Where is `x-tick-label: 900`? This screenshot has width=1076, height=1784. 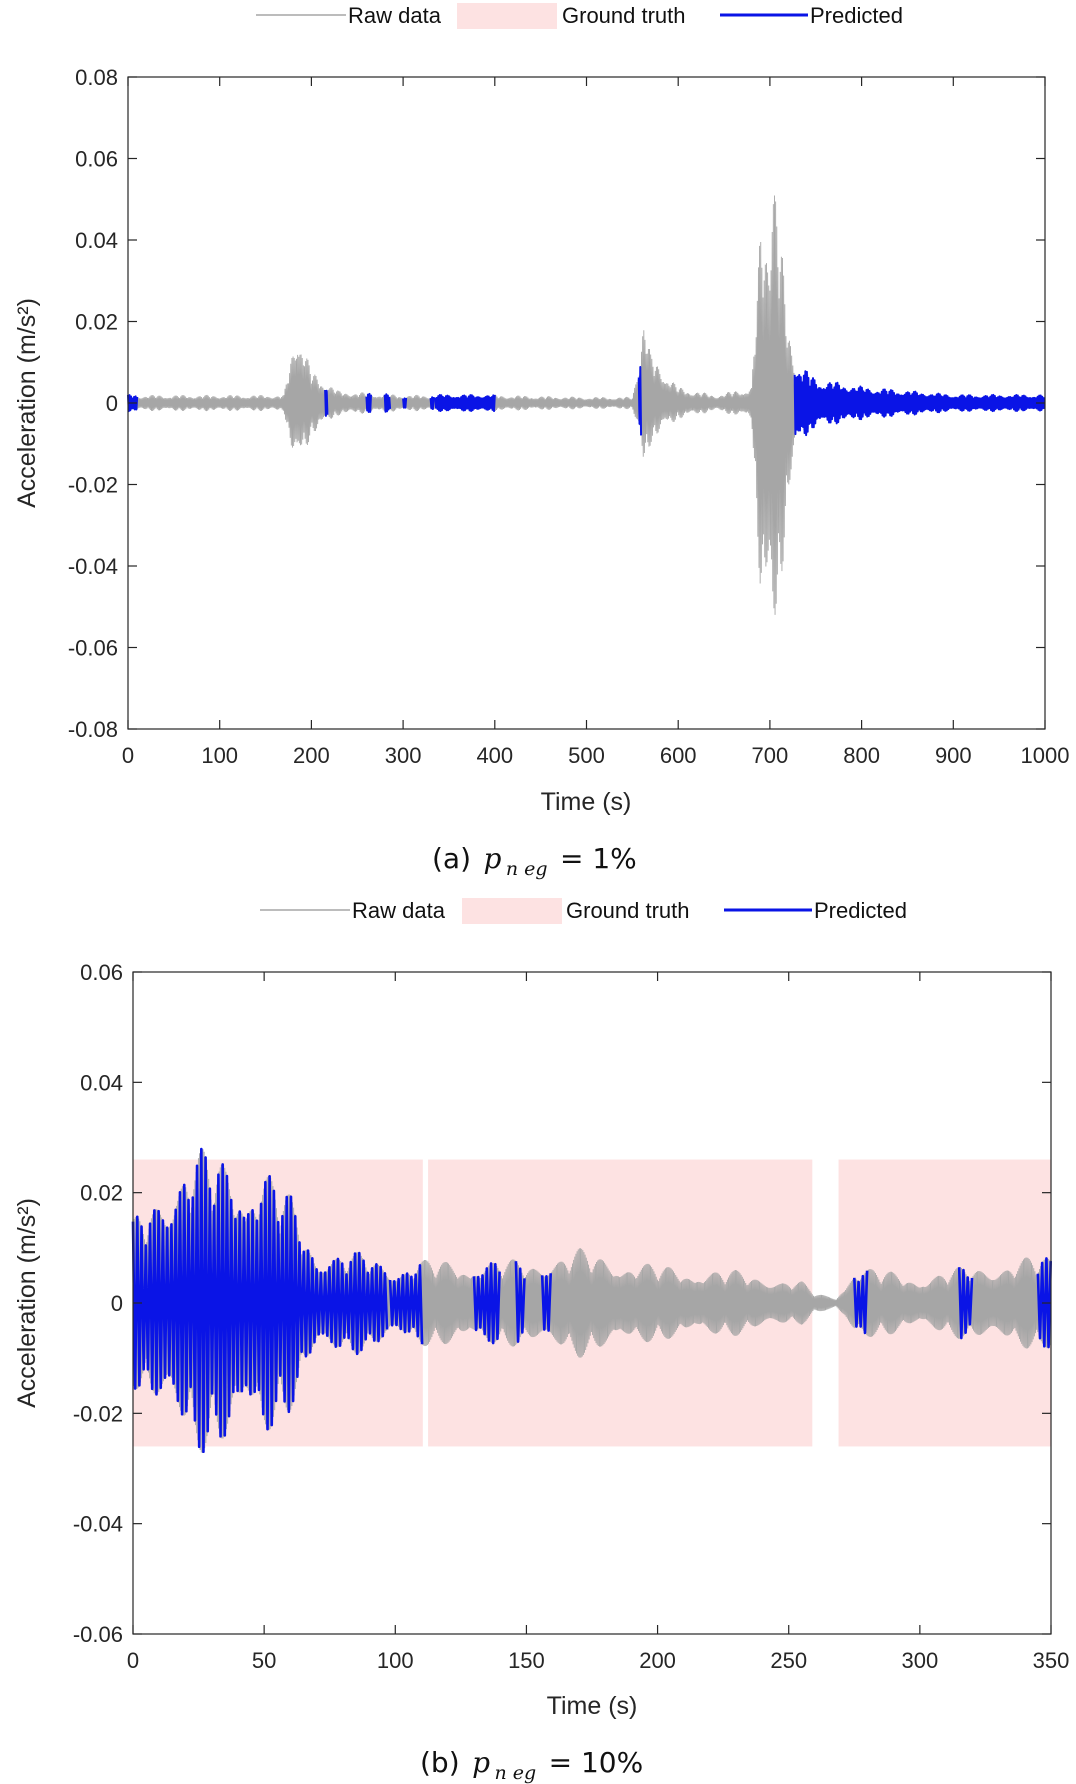
x-tick-label: 900 is located at coordinates (953, 755).